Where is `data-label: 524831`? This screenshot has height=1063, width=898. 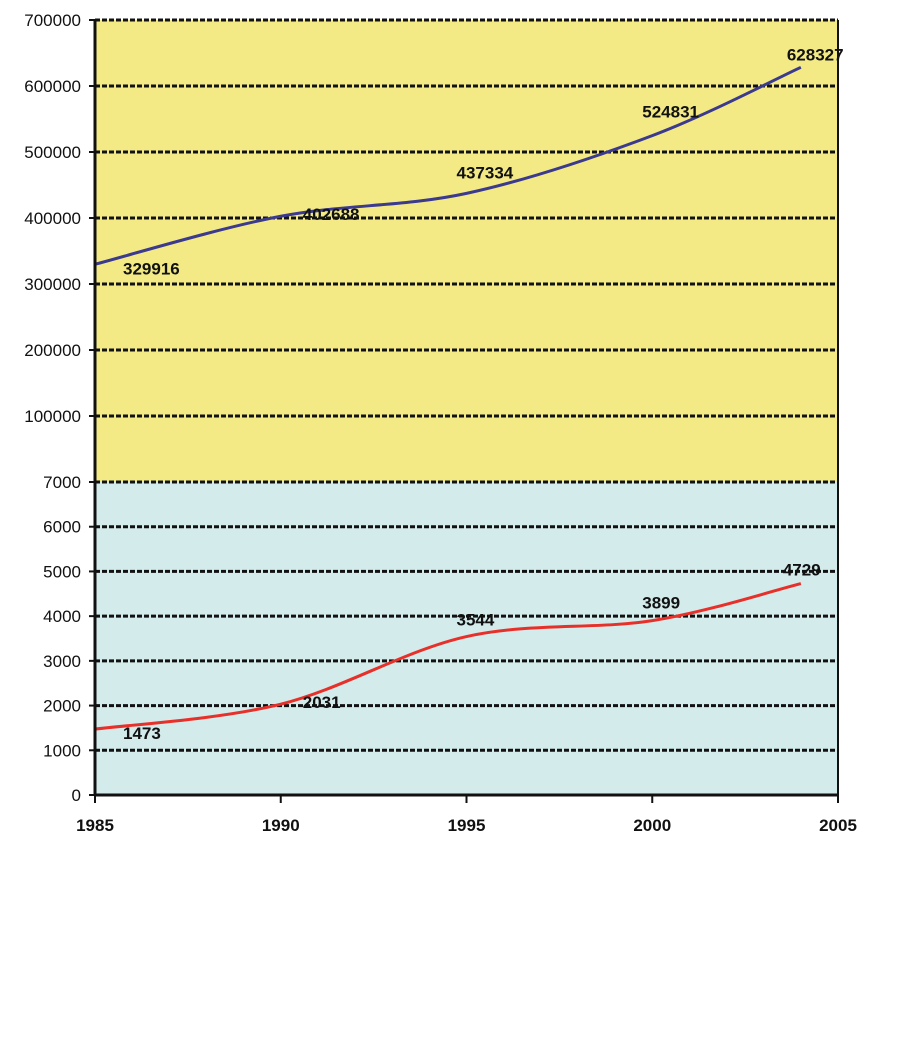
data-label: 524831 is located at coordinates (670, 112).